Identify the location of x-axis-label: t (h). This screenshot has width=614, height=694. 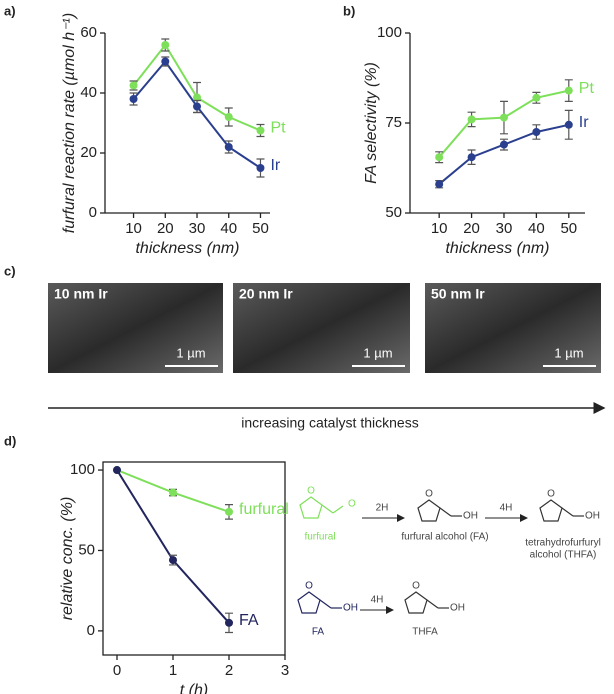
(194, 688).